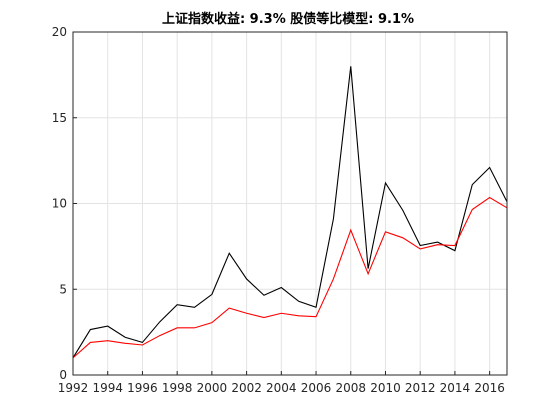  What do you see at coordinates (107, 388) in the screenshot?
I see `x-tick-label: 1994` at bounding box center [107, 388].